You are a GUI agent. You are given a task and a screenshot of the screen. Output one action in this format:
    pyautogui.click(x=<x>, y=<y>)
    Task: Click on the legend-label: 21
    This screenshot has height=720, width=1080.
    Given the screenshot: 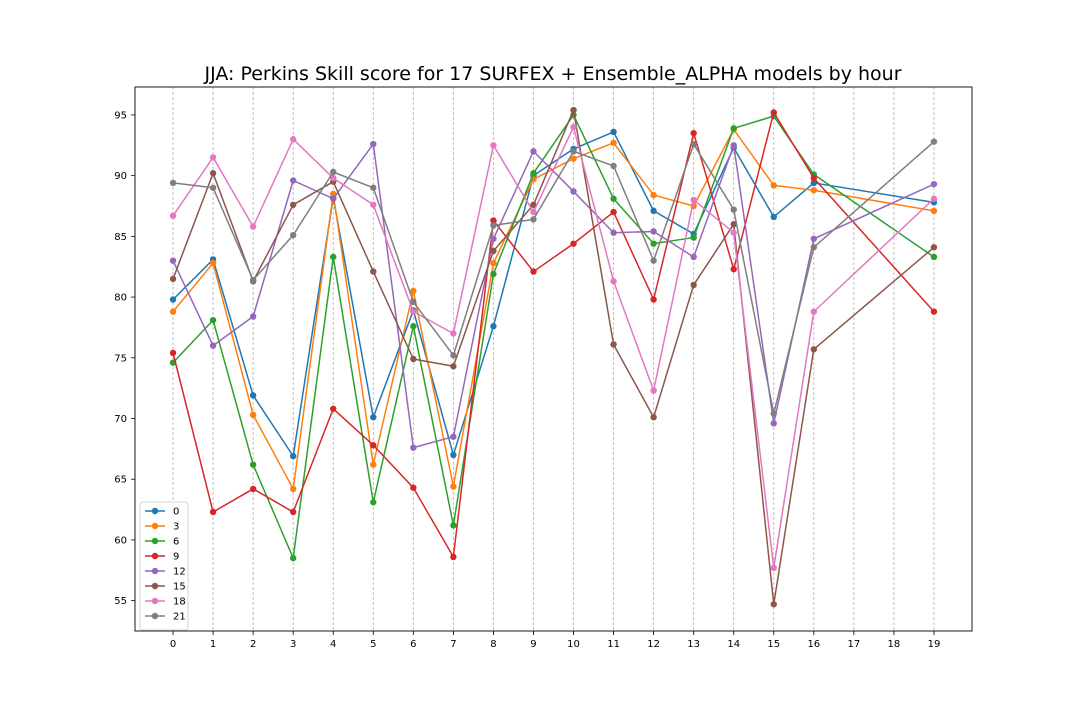 What is the action you would take?
    pyautogui.click(x=179, y=617)
    